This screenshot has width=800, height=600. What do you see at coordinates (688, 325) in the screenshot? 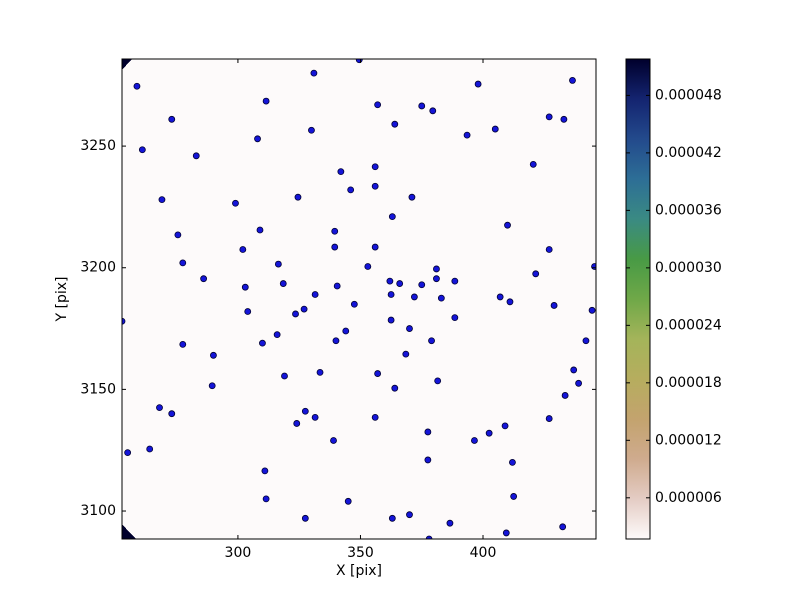
I see `colorbar-tick-label: 0.000024` at bounding box center [688, 325].